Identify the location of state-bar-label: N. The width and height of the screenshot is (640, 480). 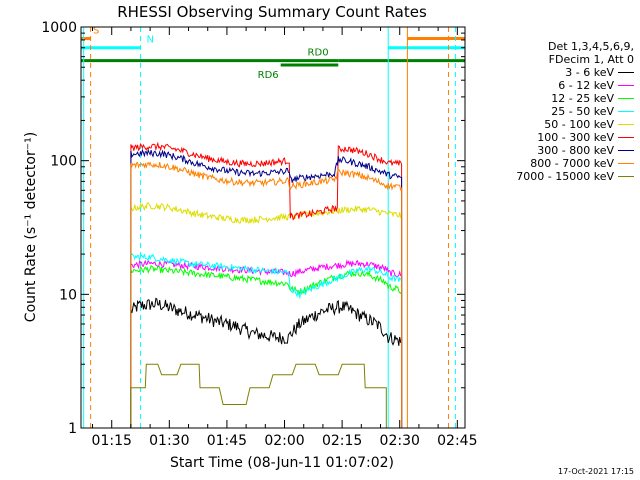
(150, 40).